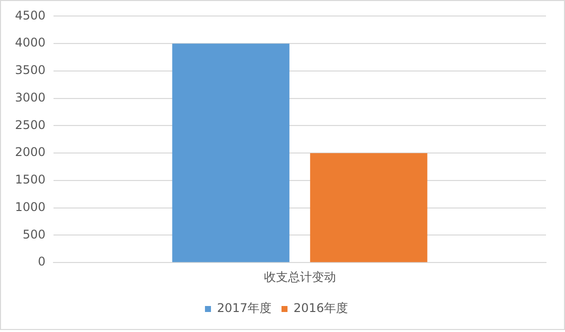 The width and height of the screenshot is (565, 332). I want to click on legend-label: 2017年度, so click(244, 308).